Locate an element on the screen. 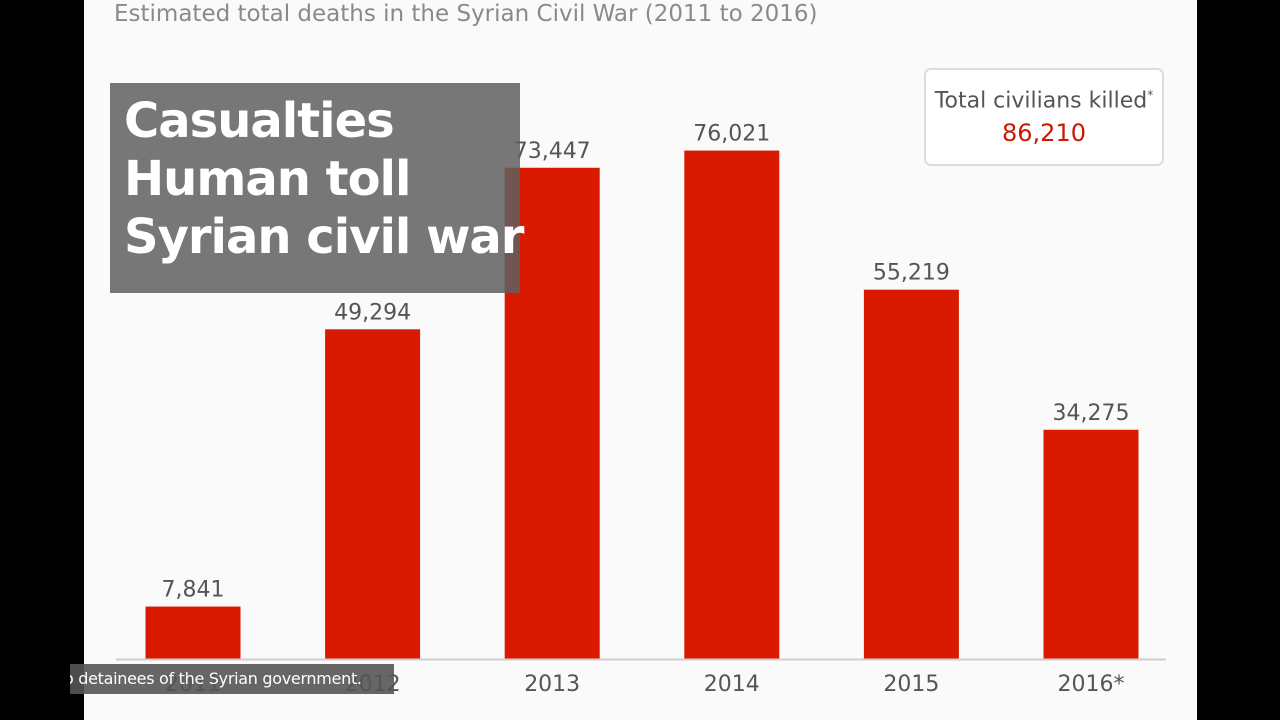 The height and width of the screenshot is (720, 1280). value-label-2016: 34,275 is located at coordinates (1091, 413).